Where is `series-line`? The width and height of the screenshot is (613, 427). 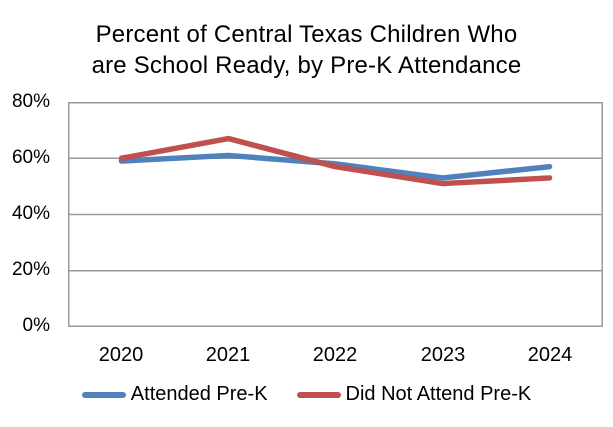
series-line is located at coordinates (335, 161).